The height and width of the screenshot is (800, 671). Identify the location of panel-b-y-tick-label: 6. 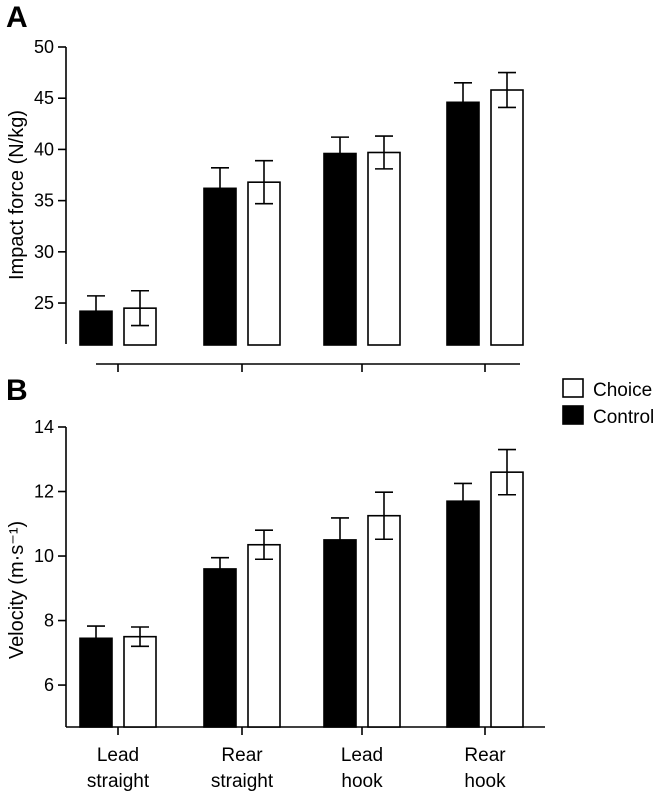
(49, 685).